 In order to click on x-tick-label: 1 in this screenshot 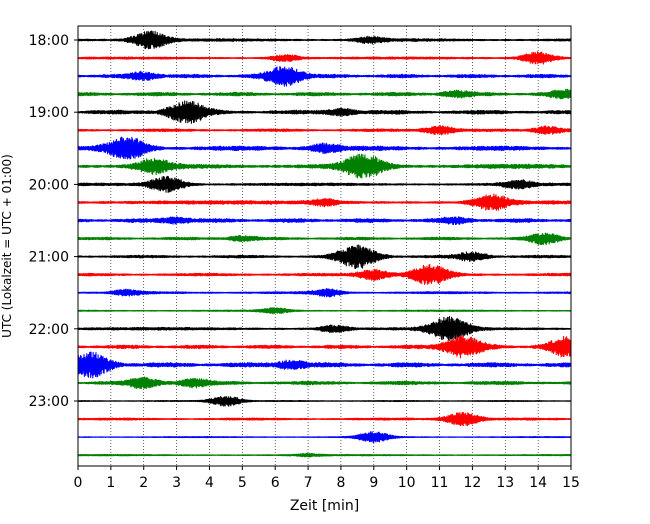, I will do `click(110, 483)`.